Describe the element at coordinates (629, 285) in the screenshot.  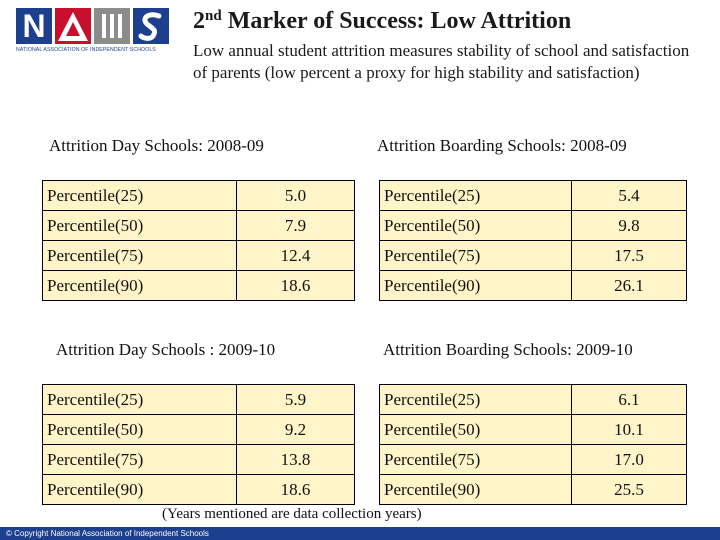
I see `percentile-value: 26.1` at that location.